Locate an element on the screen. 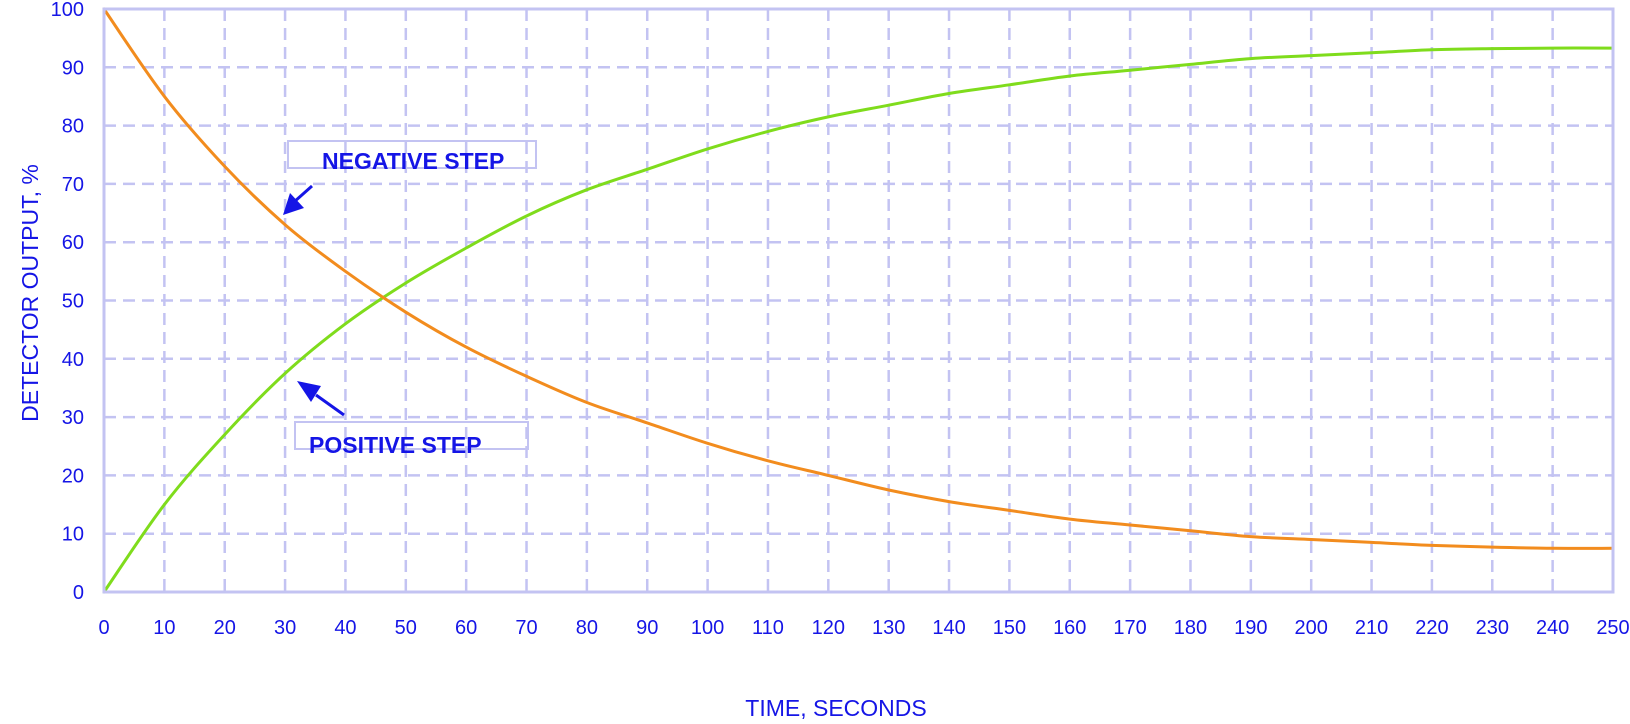  annotations: NEGATIVE STEP POSITIVE STEP is located at coordinates (410, 299).